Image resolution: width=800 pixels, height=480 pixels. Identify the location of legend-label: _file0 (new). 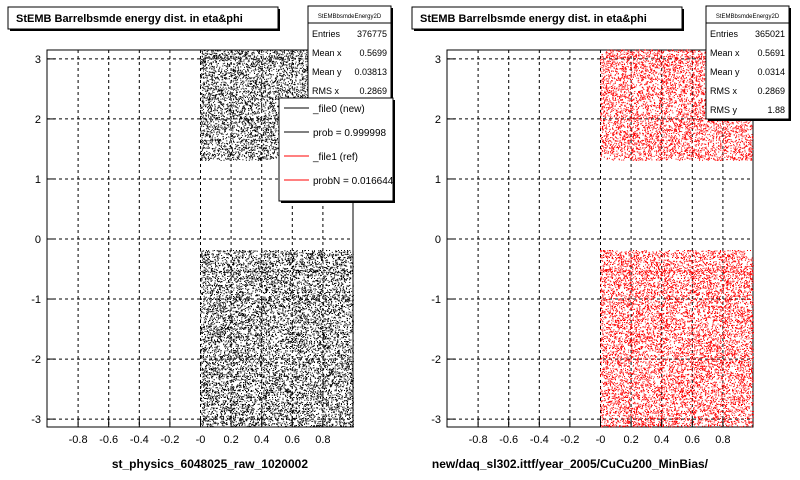
(338, 109).